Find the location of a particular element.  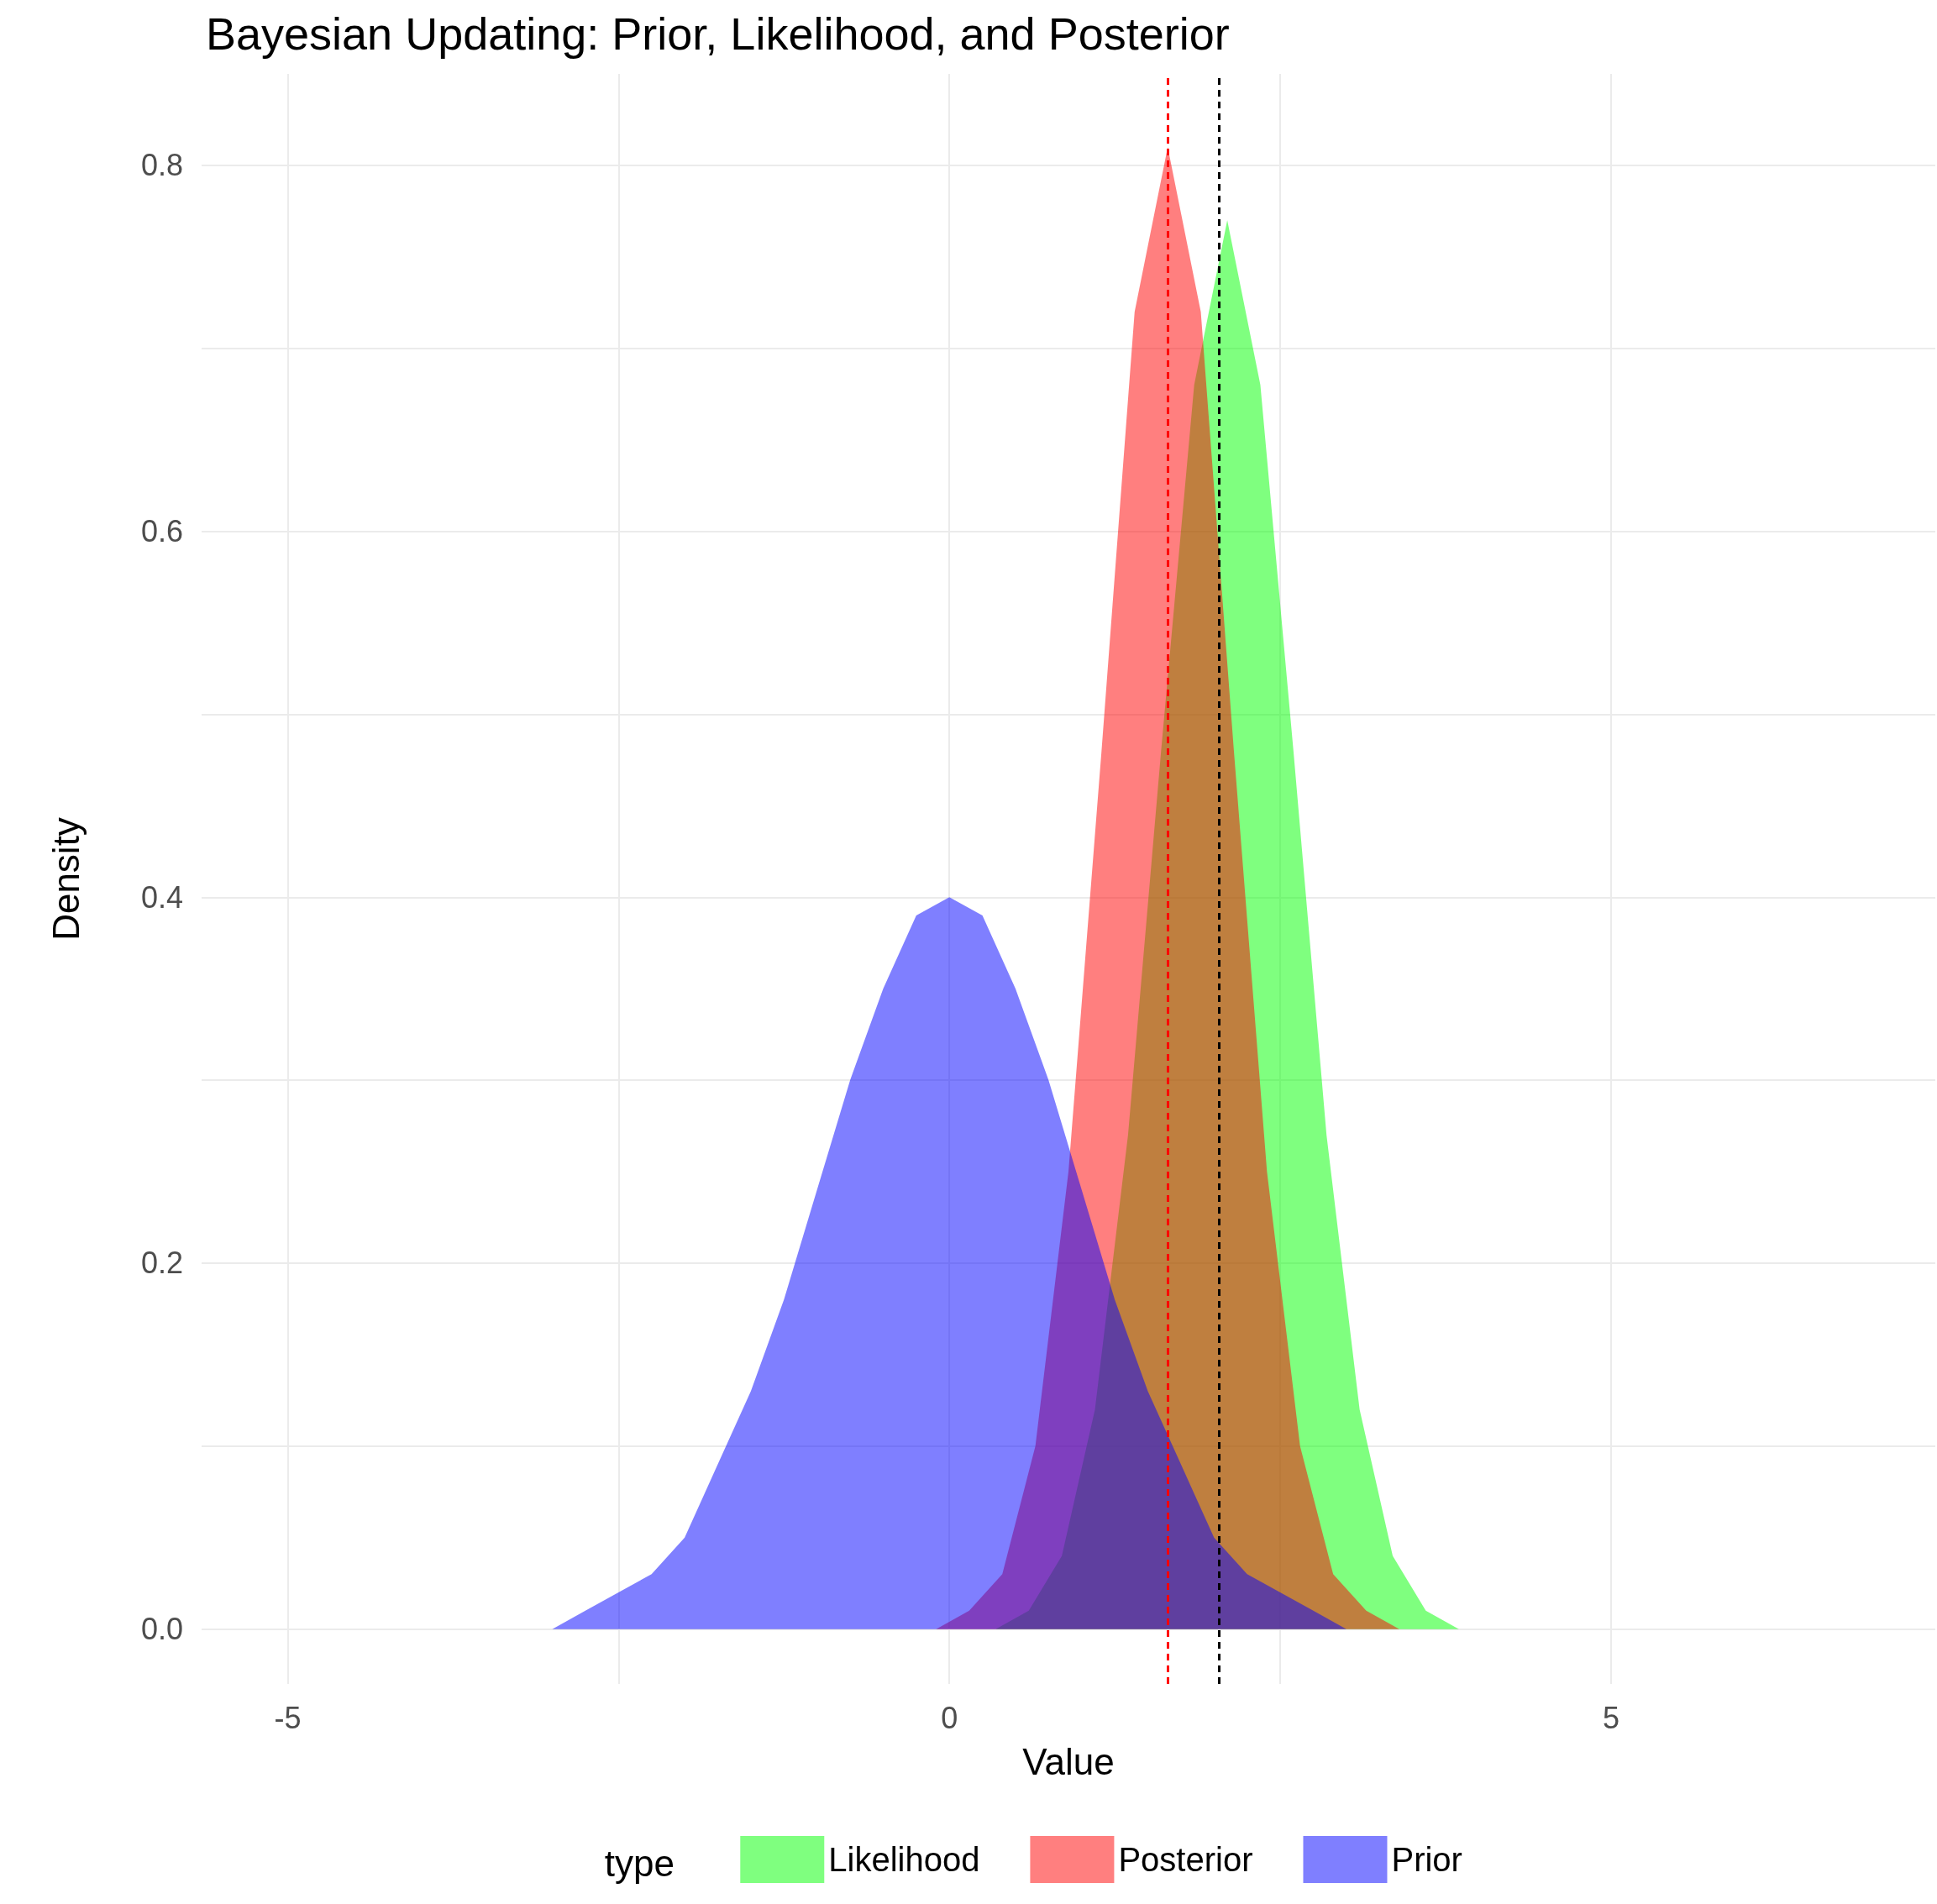

legend-title: type is located at coordinates (639, 1863).